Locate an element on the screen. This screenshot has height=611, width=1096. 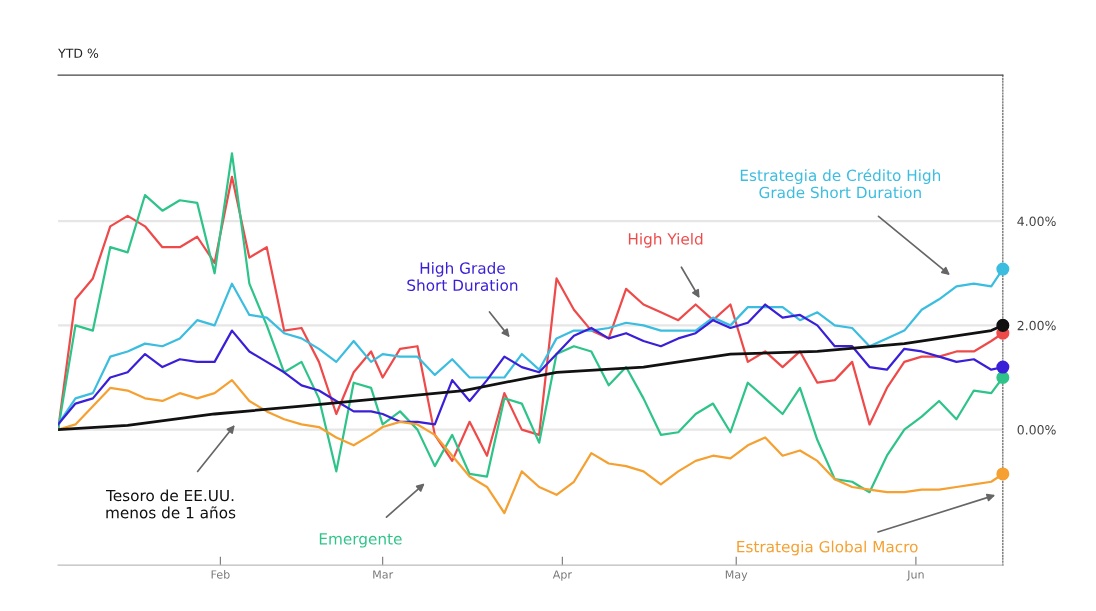
text: High Yield is located at coordinates (665, 240).